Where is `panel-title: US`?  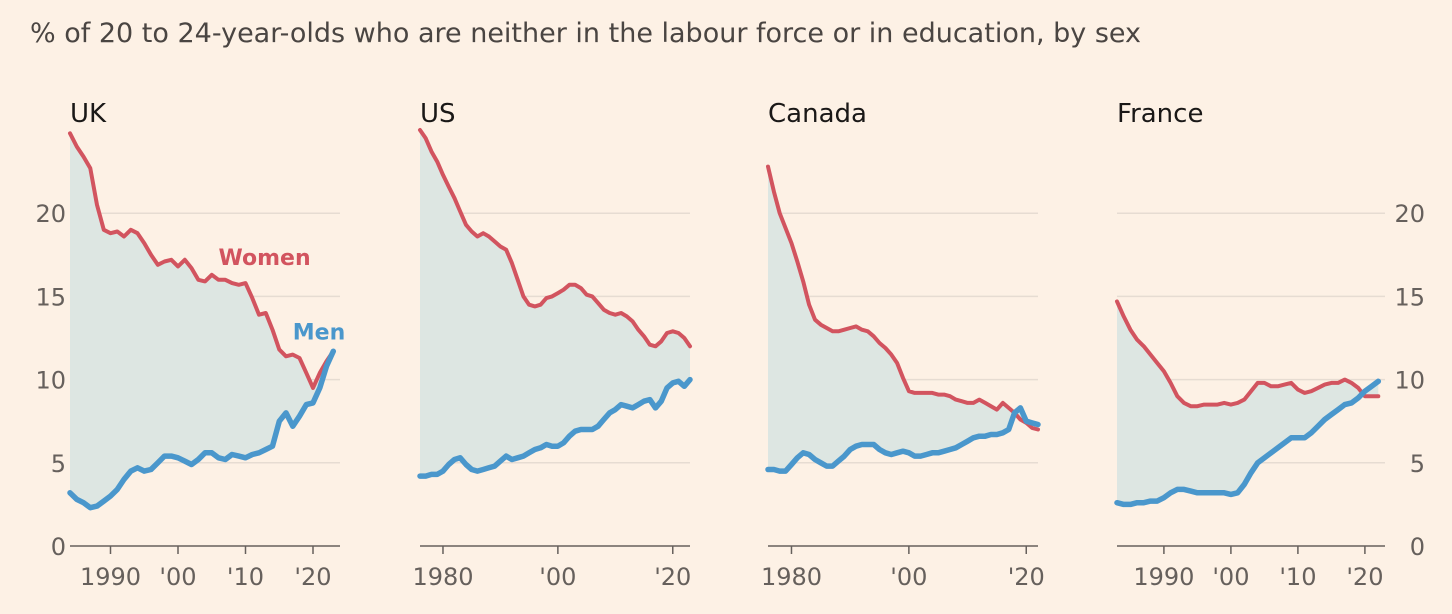
panel-title: US is located at coordinates (438, 114).